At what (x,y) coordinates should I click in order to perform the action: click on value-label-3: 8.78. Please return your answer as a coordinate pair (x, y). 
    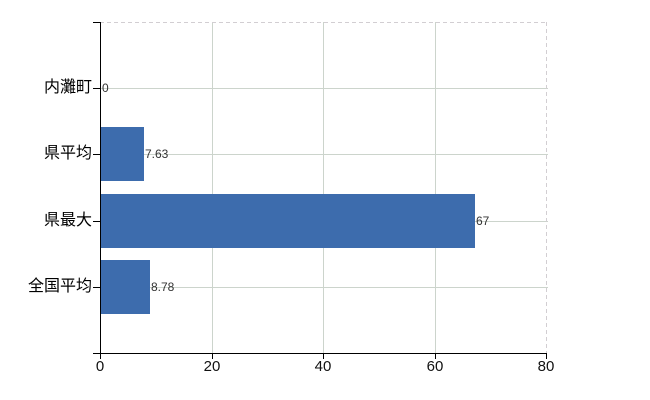
    Looking at the image, I should click on (163, 287).